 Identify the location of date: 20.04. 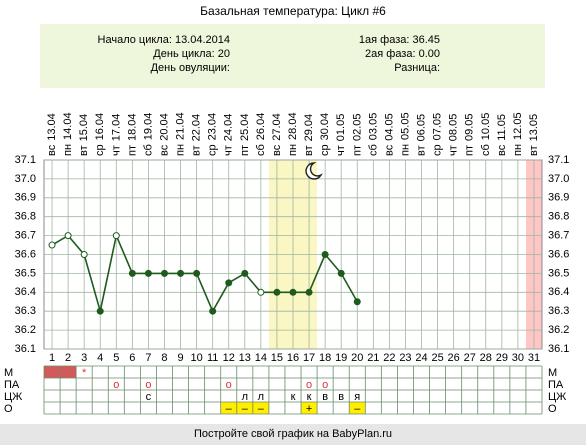
(164, 127).